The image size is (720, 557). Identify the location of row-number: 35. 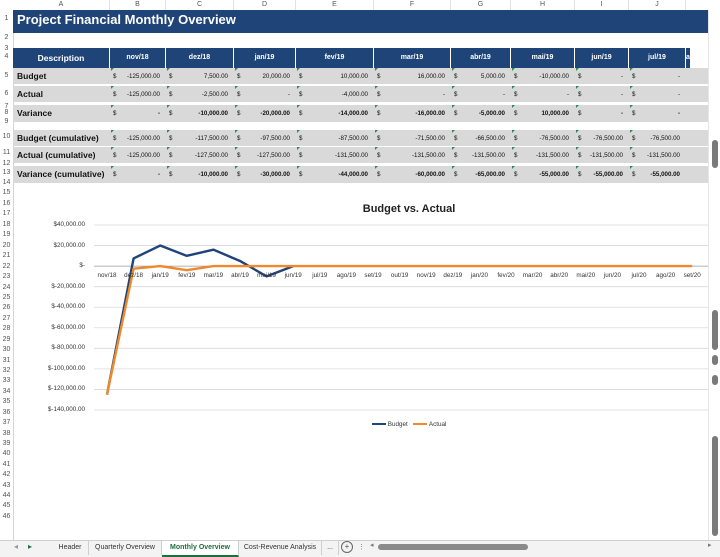
(6, 401).